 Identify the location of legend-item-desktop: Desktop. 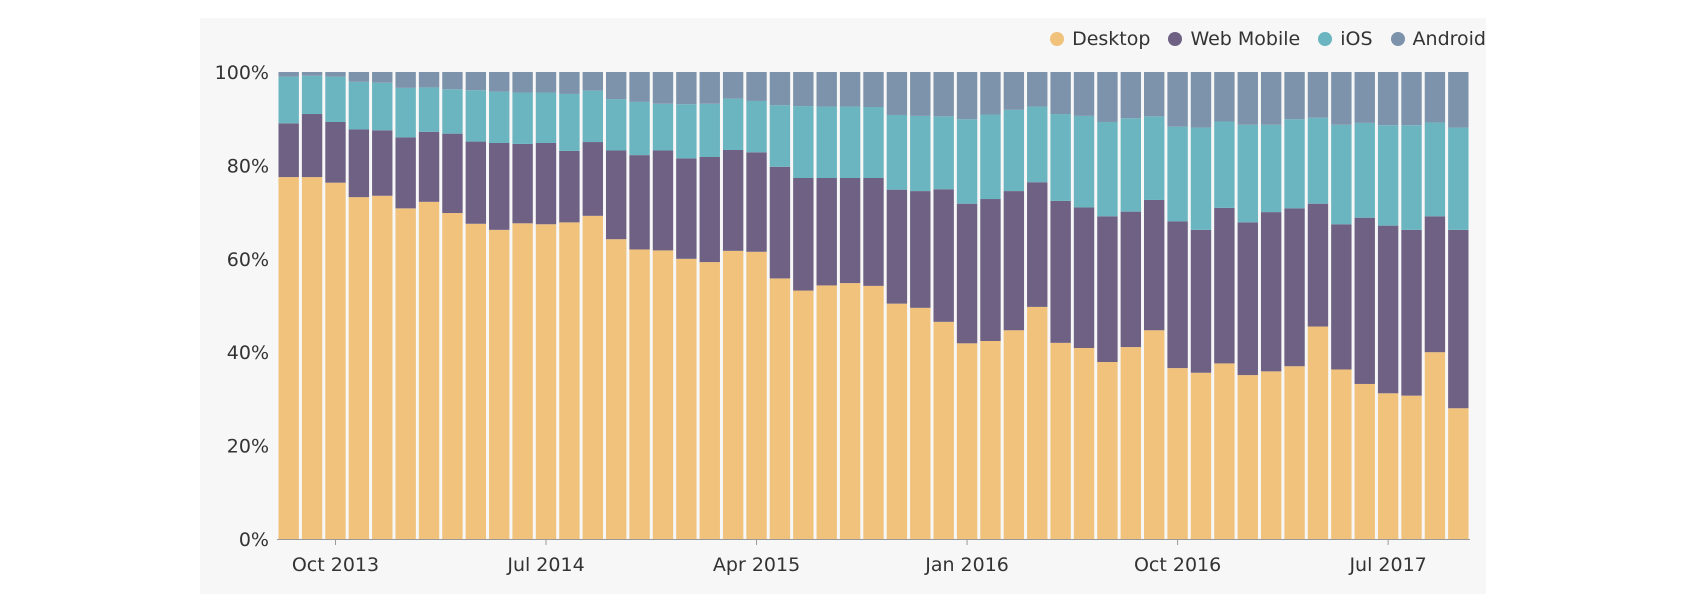
(1100, 39).